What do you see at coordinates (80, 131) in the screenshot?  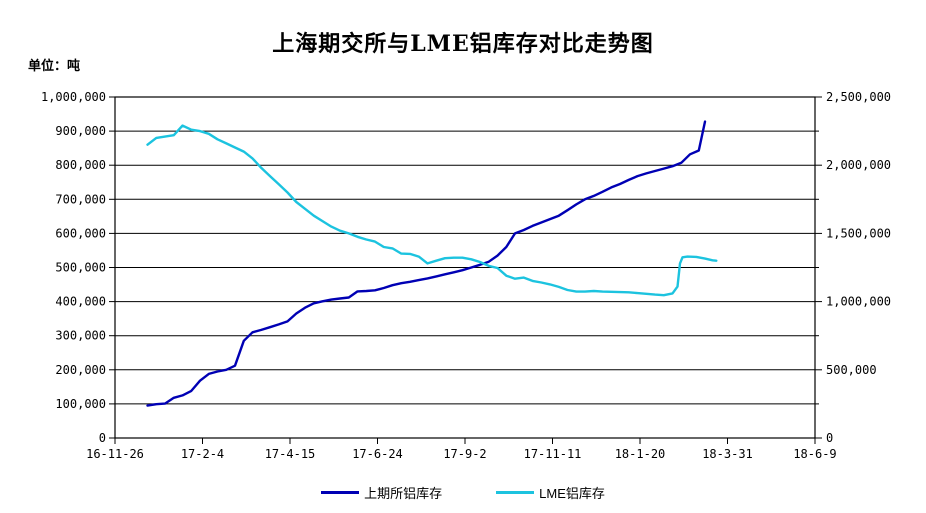 I see `svg-text: 900,000` at bounding box center [80, 131].